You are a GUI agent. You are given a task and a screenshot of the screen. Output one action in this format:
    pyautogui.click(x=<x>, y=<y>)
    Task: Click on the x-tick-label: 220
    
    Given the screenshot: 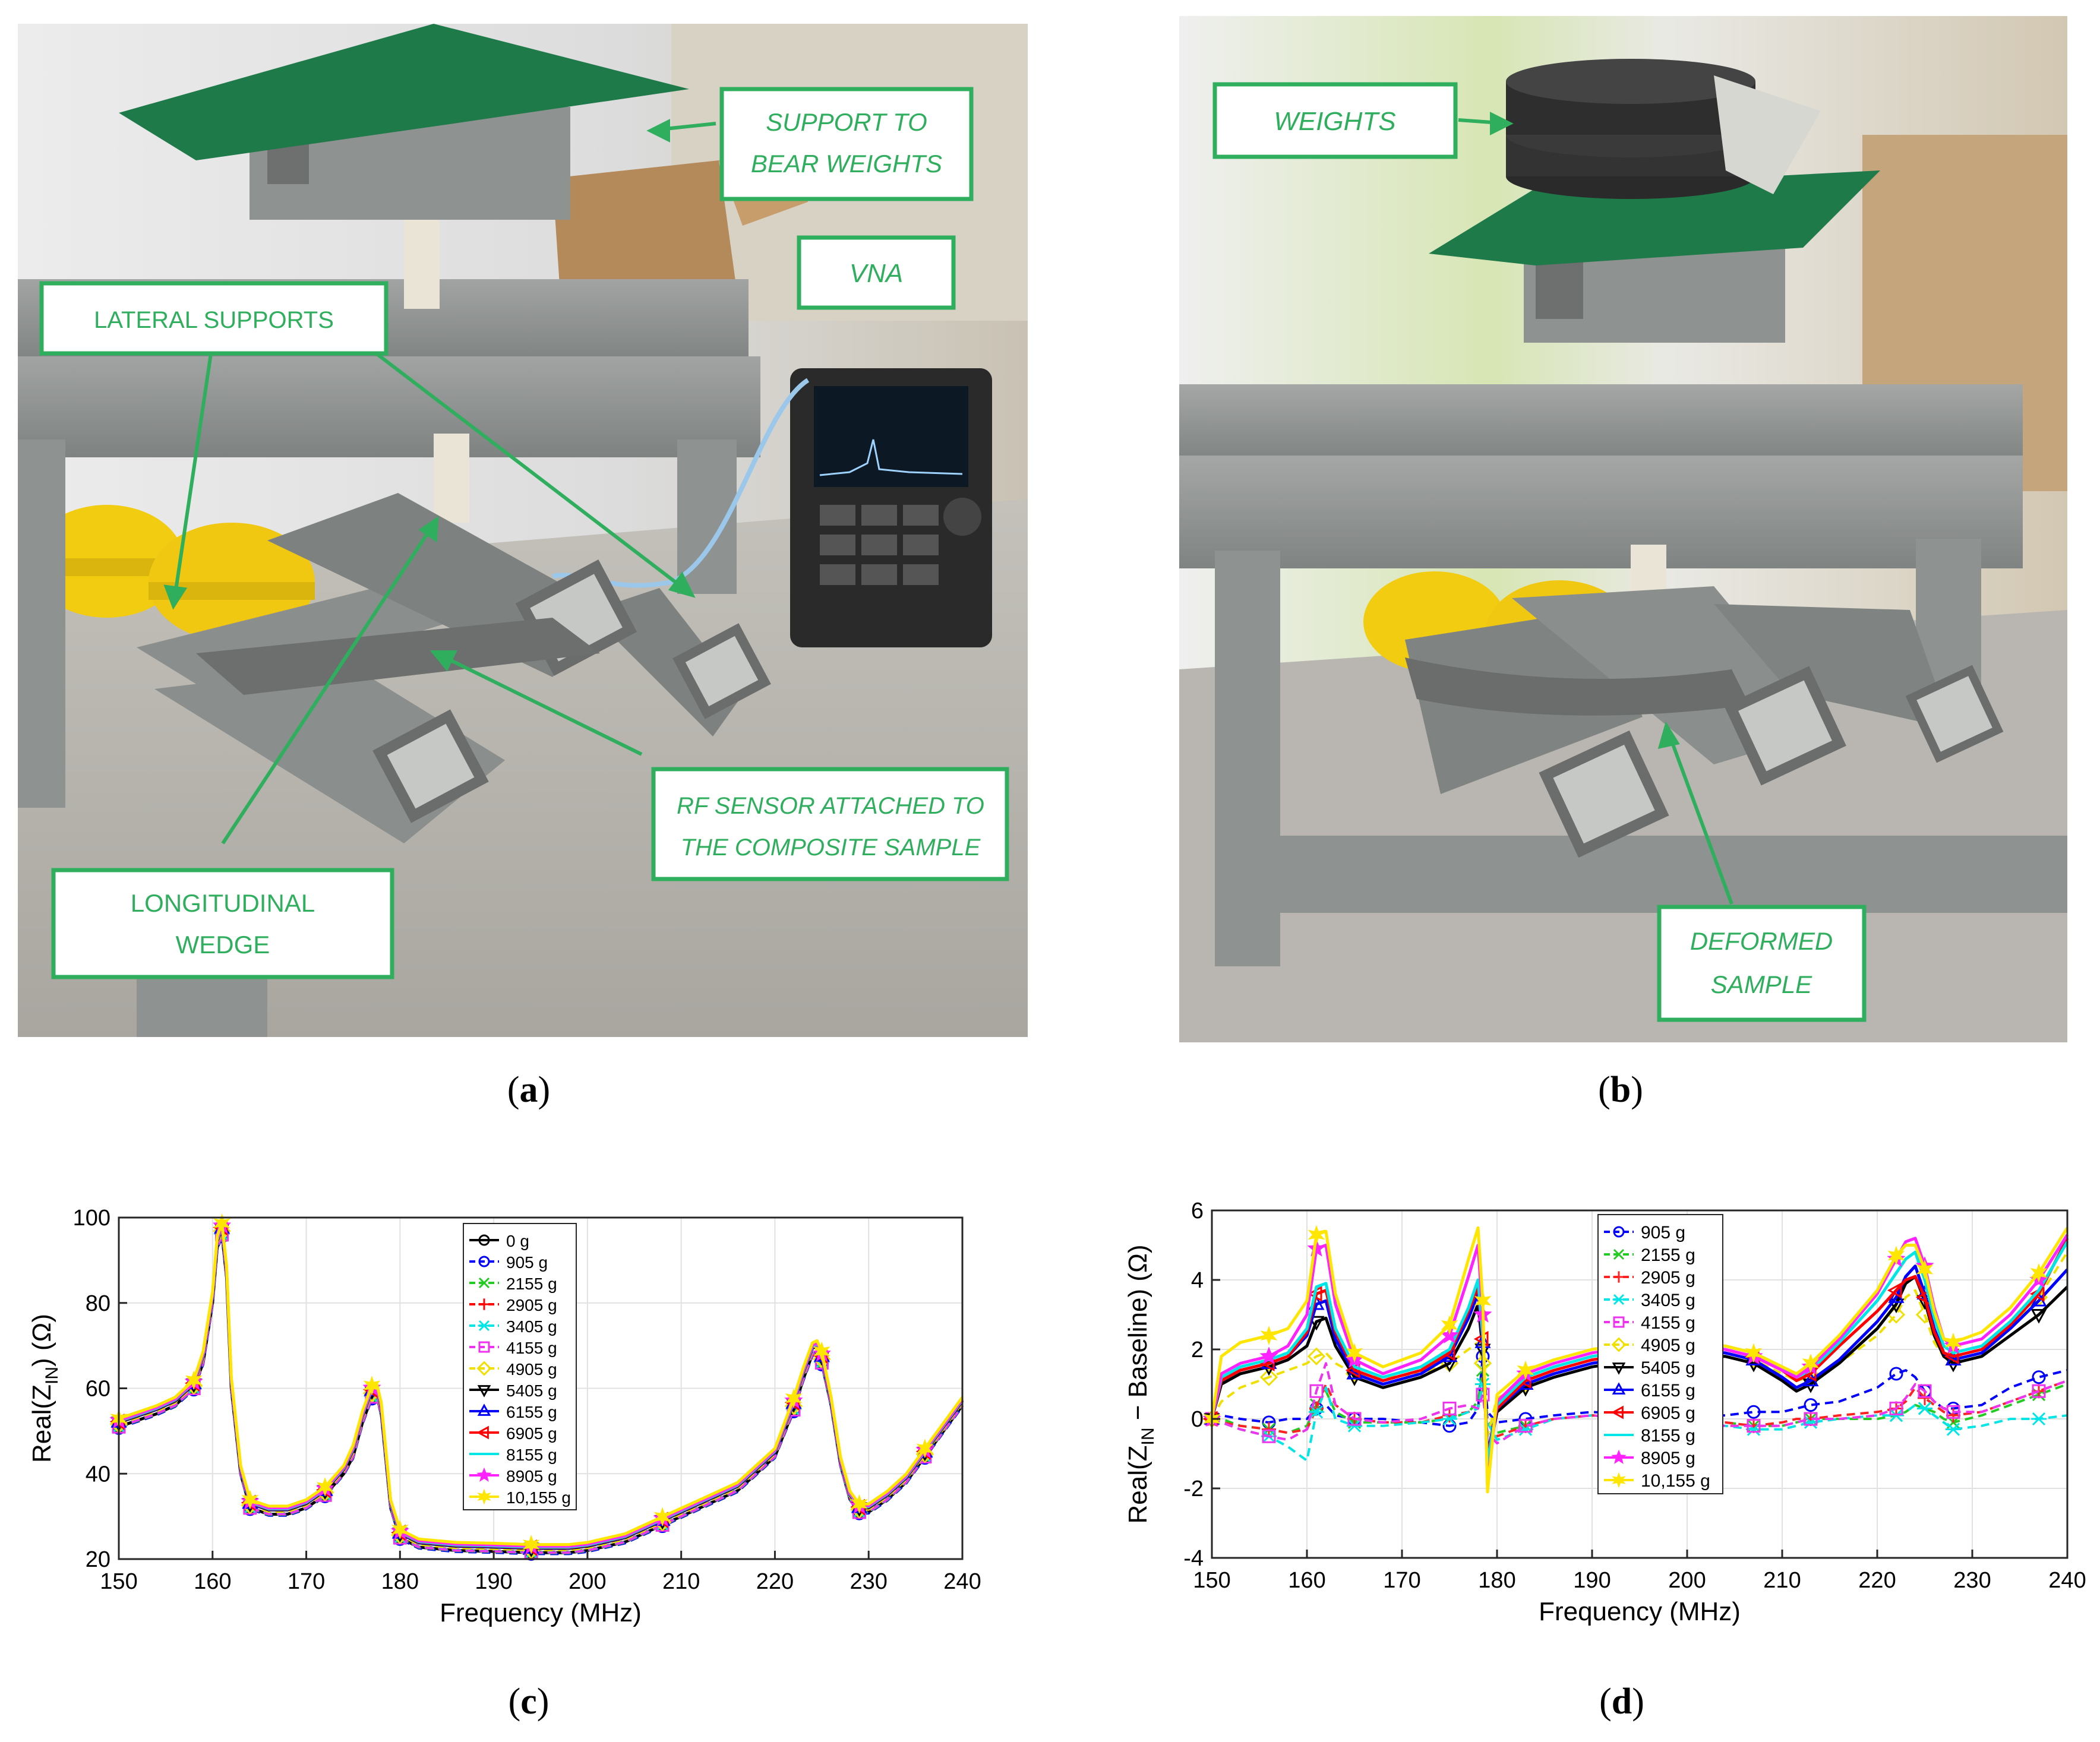 What is the action you would take?
    pyautogui.click(x=1877, y=1580)
    